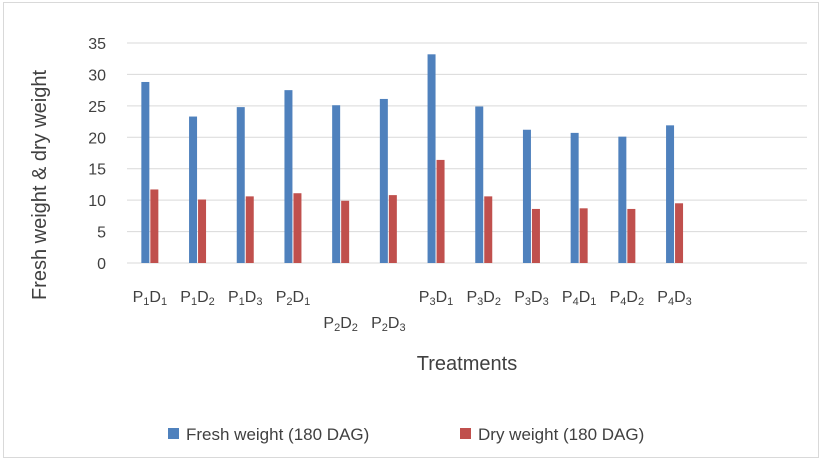 Image resolution: width=823 pixels, height=463 pixels. What do you see at coordinates (97, 44) in the screenshot?
I see `y-tick-label: 35` at bounding box center [97, 44].